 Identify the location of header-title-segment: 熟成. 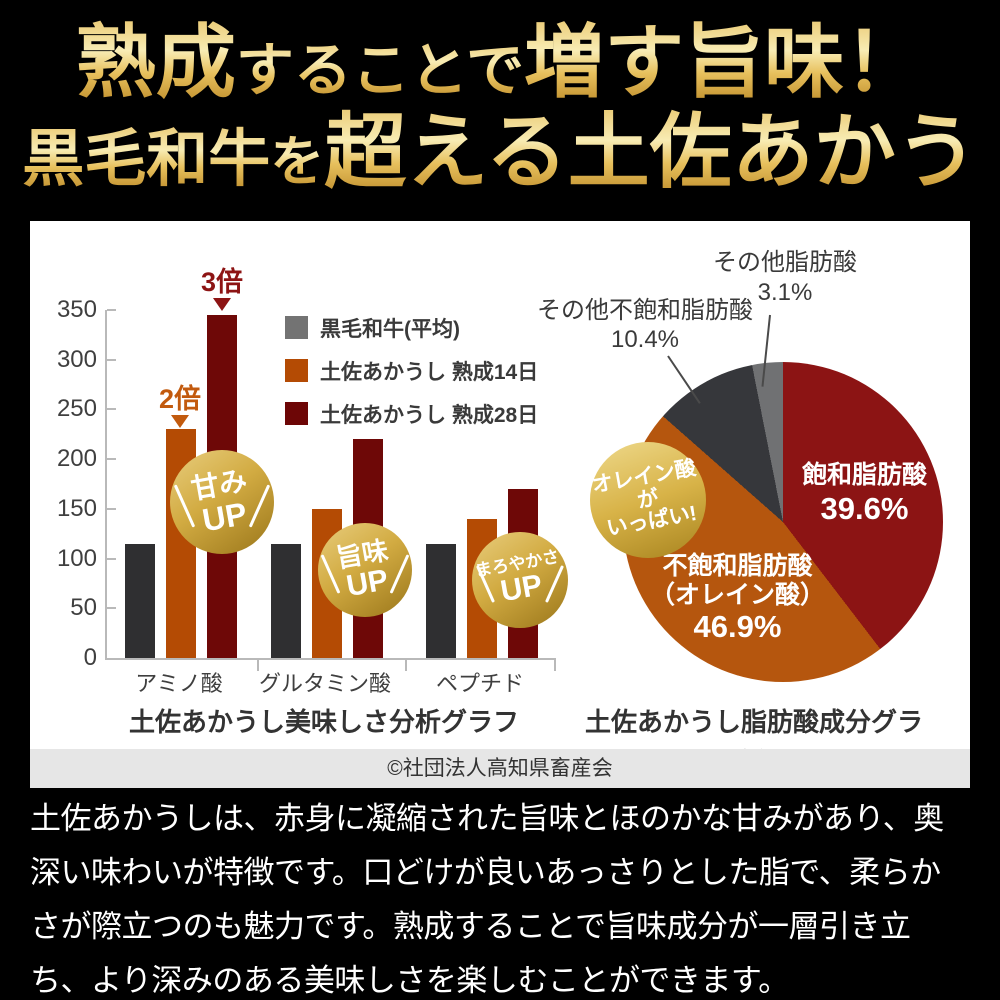
(155, 62).